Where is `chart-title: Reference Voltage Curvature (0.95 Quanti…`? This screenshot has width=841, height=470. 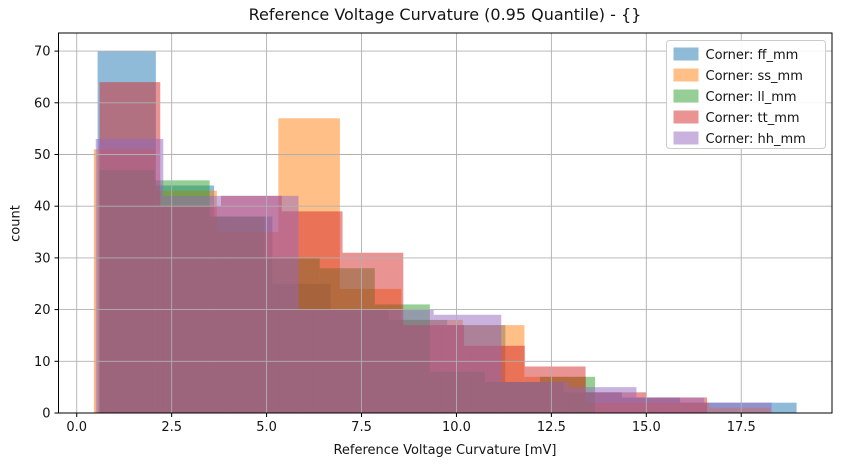 chart-title: Reference Voltage Curvature (0.95 Quanti… is located at coordinates (445, 14).